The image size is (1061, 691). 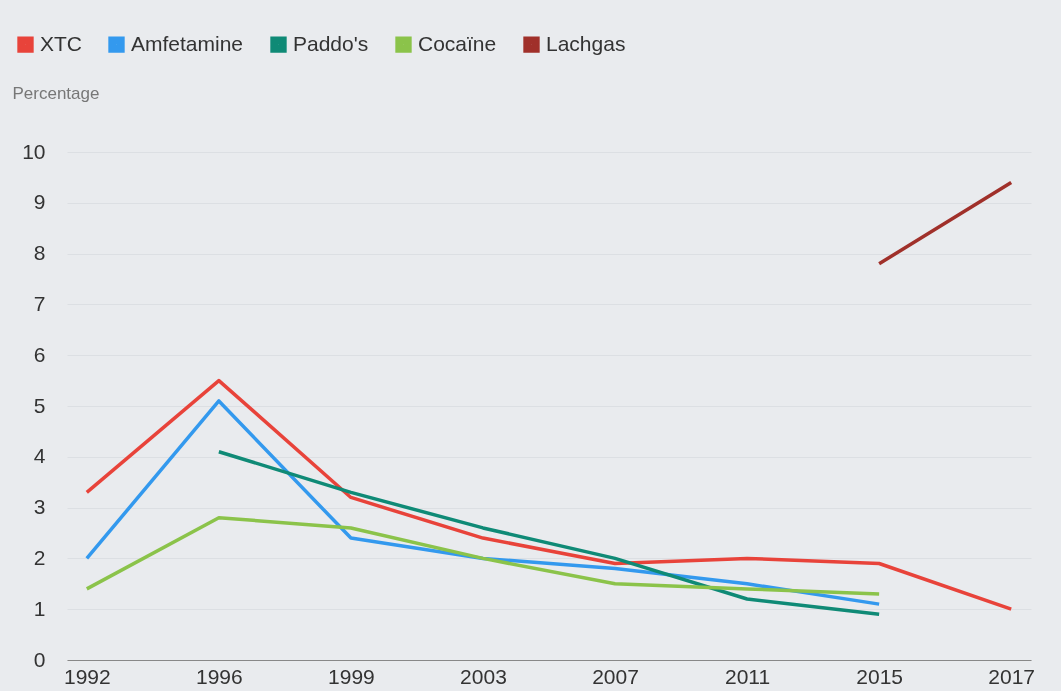 I want to click on legend-label: Lachgas, so click(x=586, y=43).